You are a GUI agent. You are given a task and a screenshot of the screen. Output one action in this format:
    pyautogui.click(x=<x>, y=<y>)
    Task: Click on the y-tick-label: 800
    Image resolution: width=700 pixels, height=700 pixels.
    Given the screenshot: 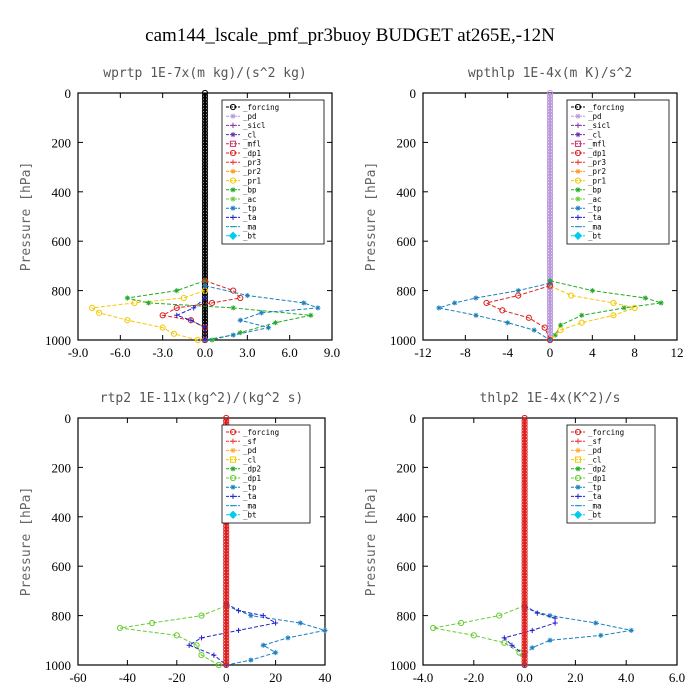 What is the action you would take?
    pyautogui.click(x=62, y=616)
    